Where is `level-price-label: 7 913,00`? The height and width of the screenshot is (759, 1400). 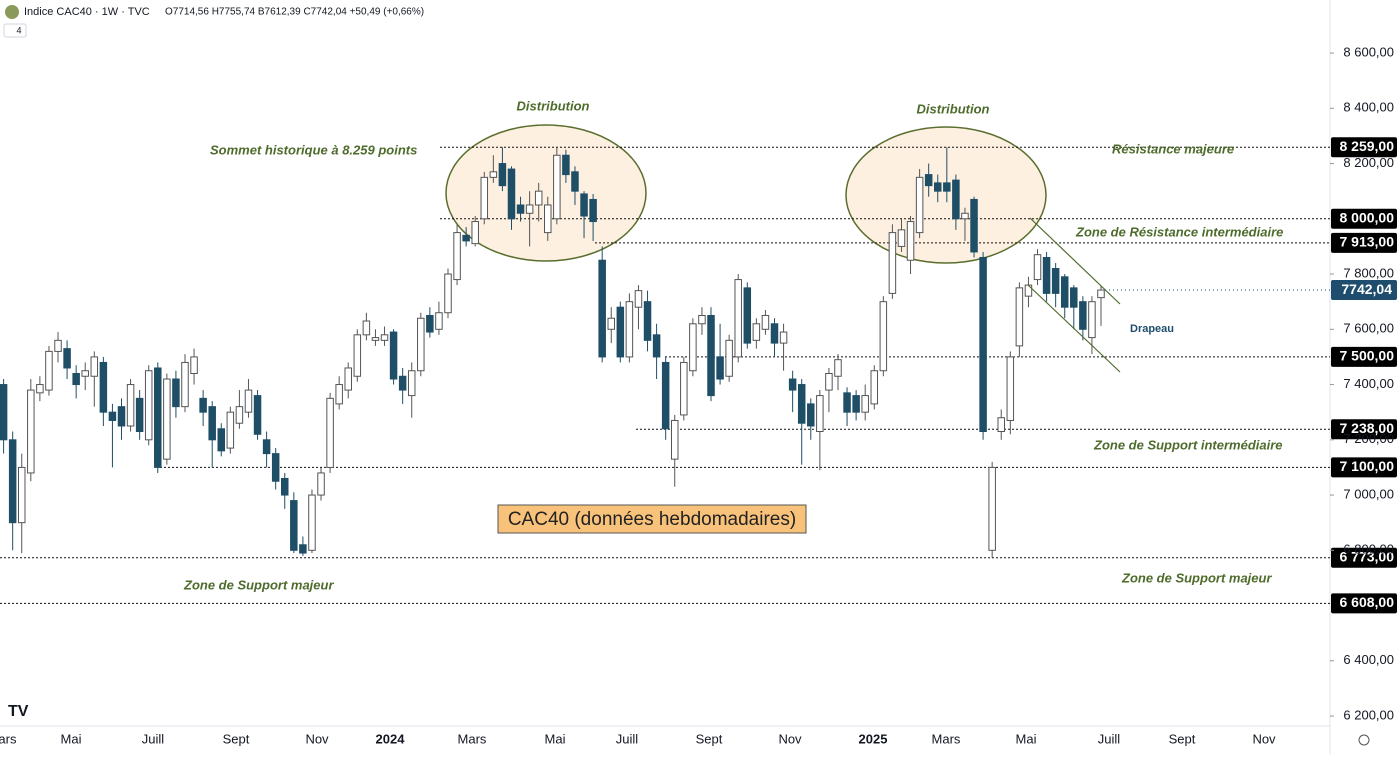 level-price-label: 7 913,00 is located at coordinates (1367, 242).